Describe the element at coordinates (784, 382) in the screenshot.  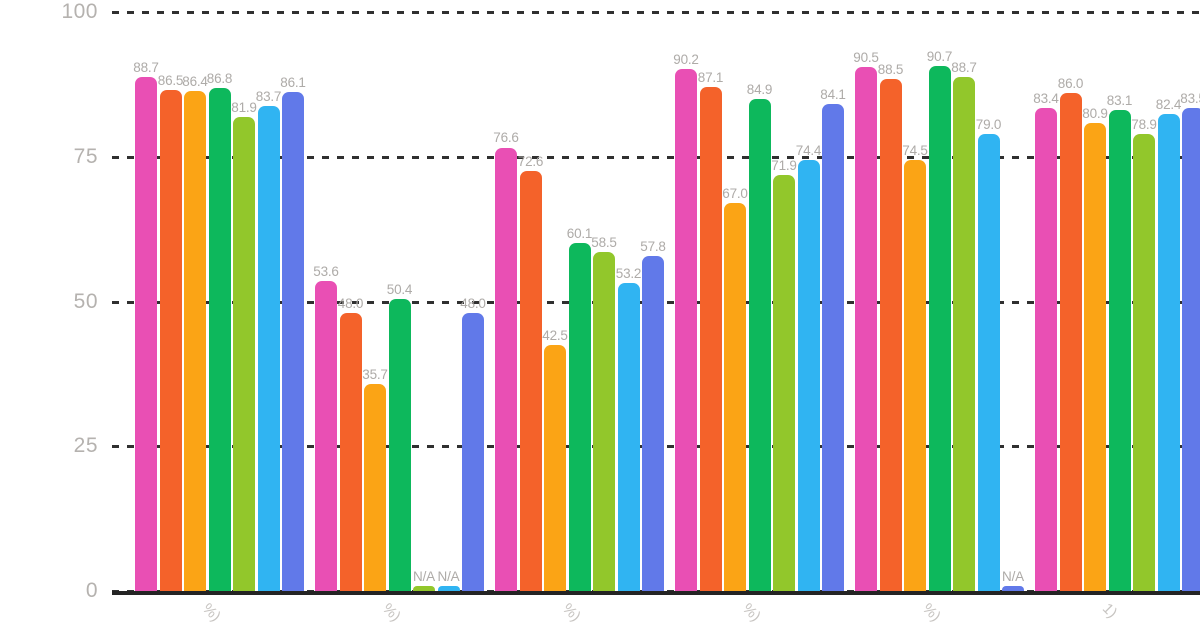
I see `bar-lime-group4` at that location.